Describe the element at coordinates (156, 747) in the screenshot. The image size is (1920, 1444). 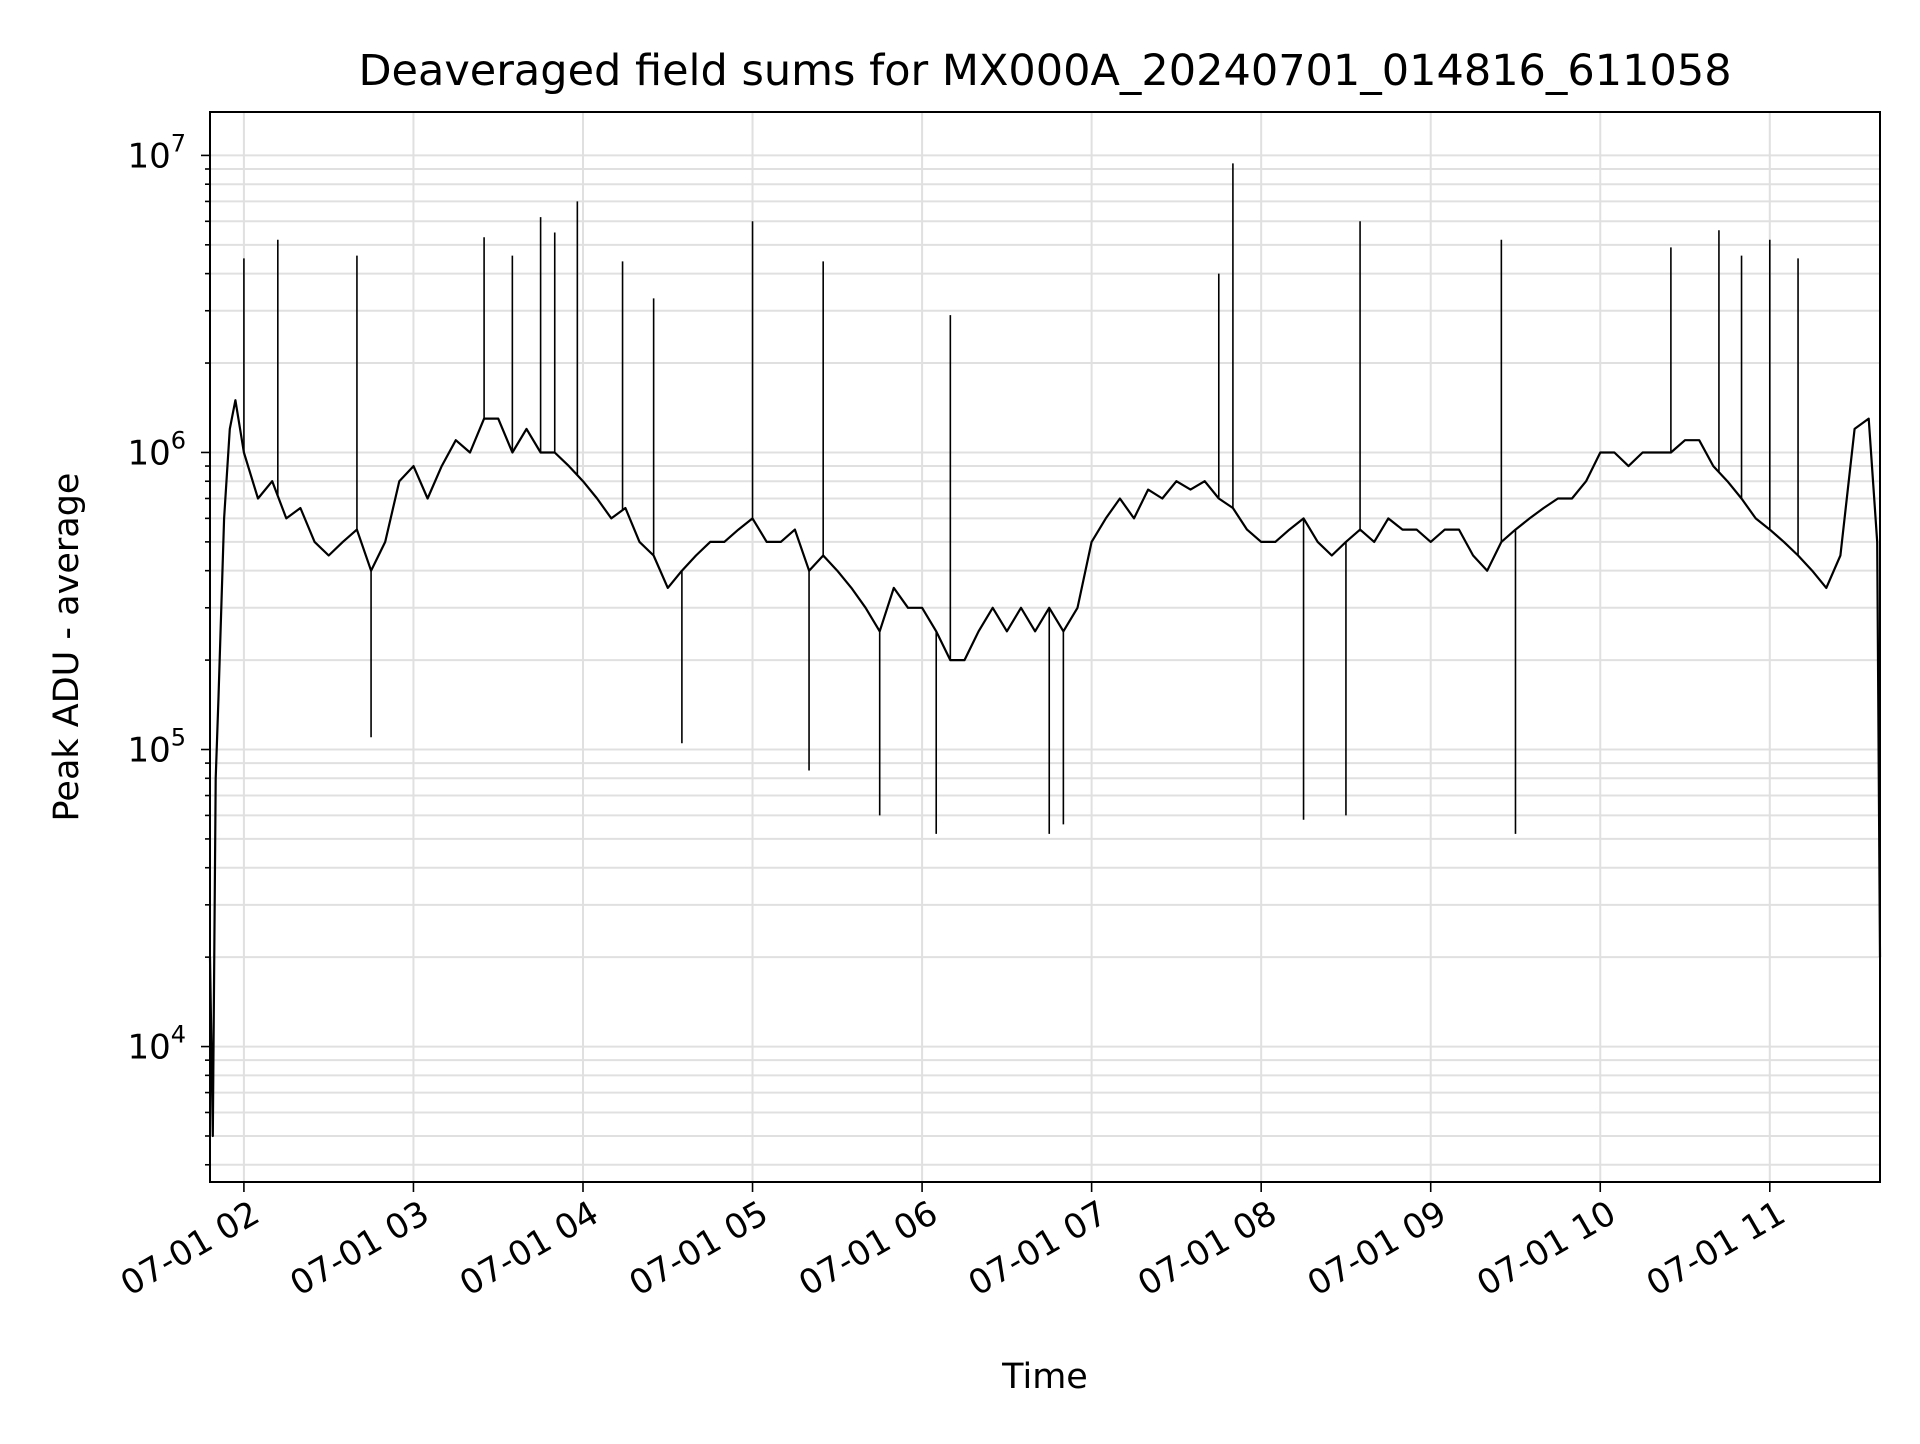
I see `y-tick-label: 10⁵` at that location.